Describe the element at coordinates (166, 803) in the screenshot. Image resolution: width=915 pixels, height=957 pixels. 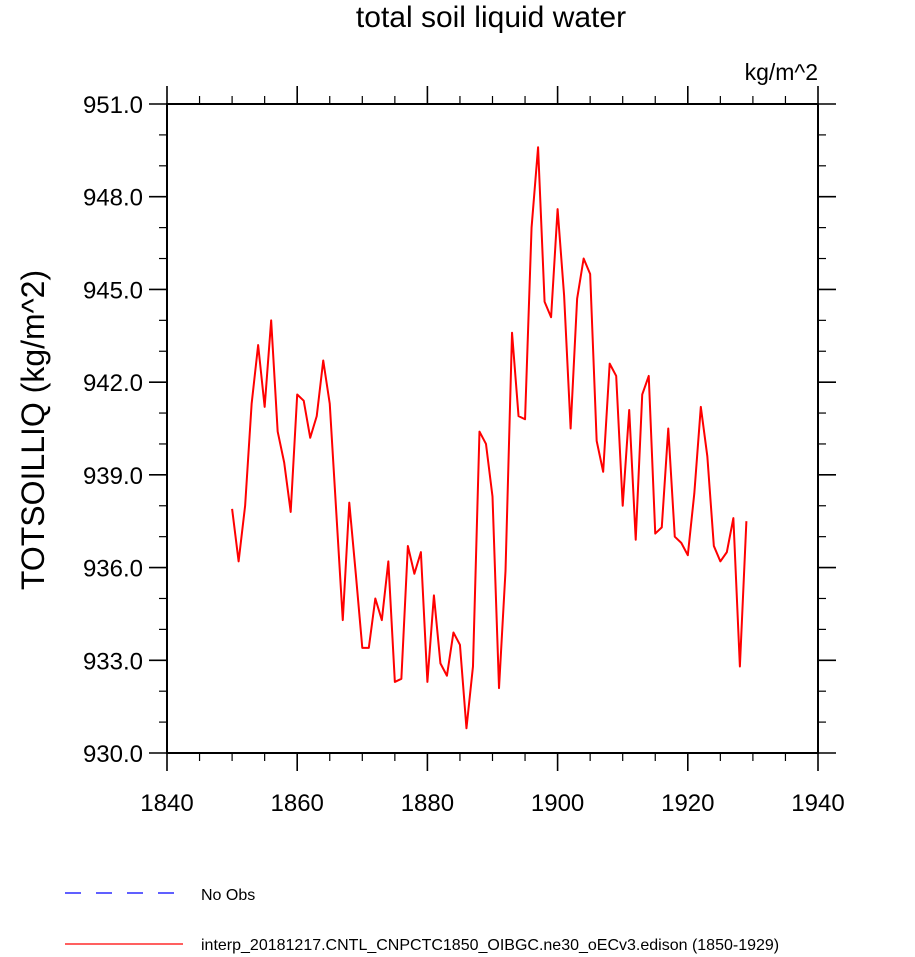
I see `x-tick-label: 1840` at that location.